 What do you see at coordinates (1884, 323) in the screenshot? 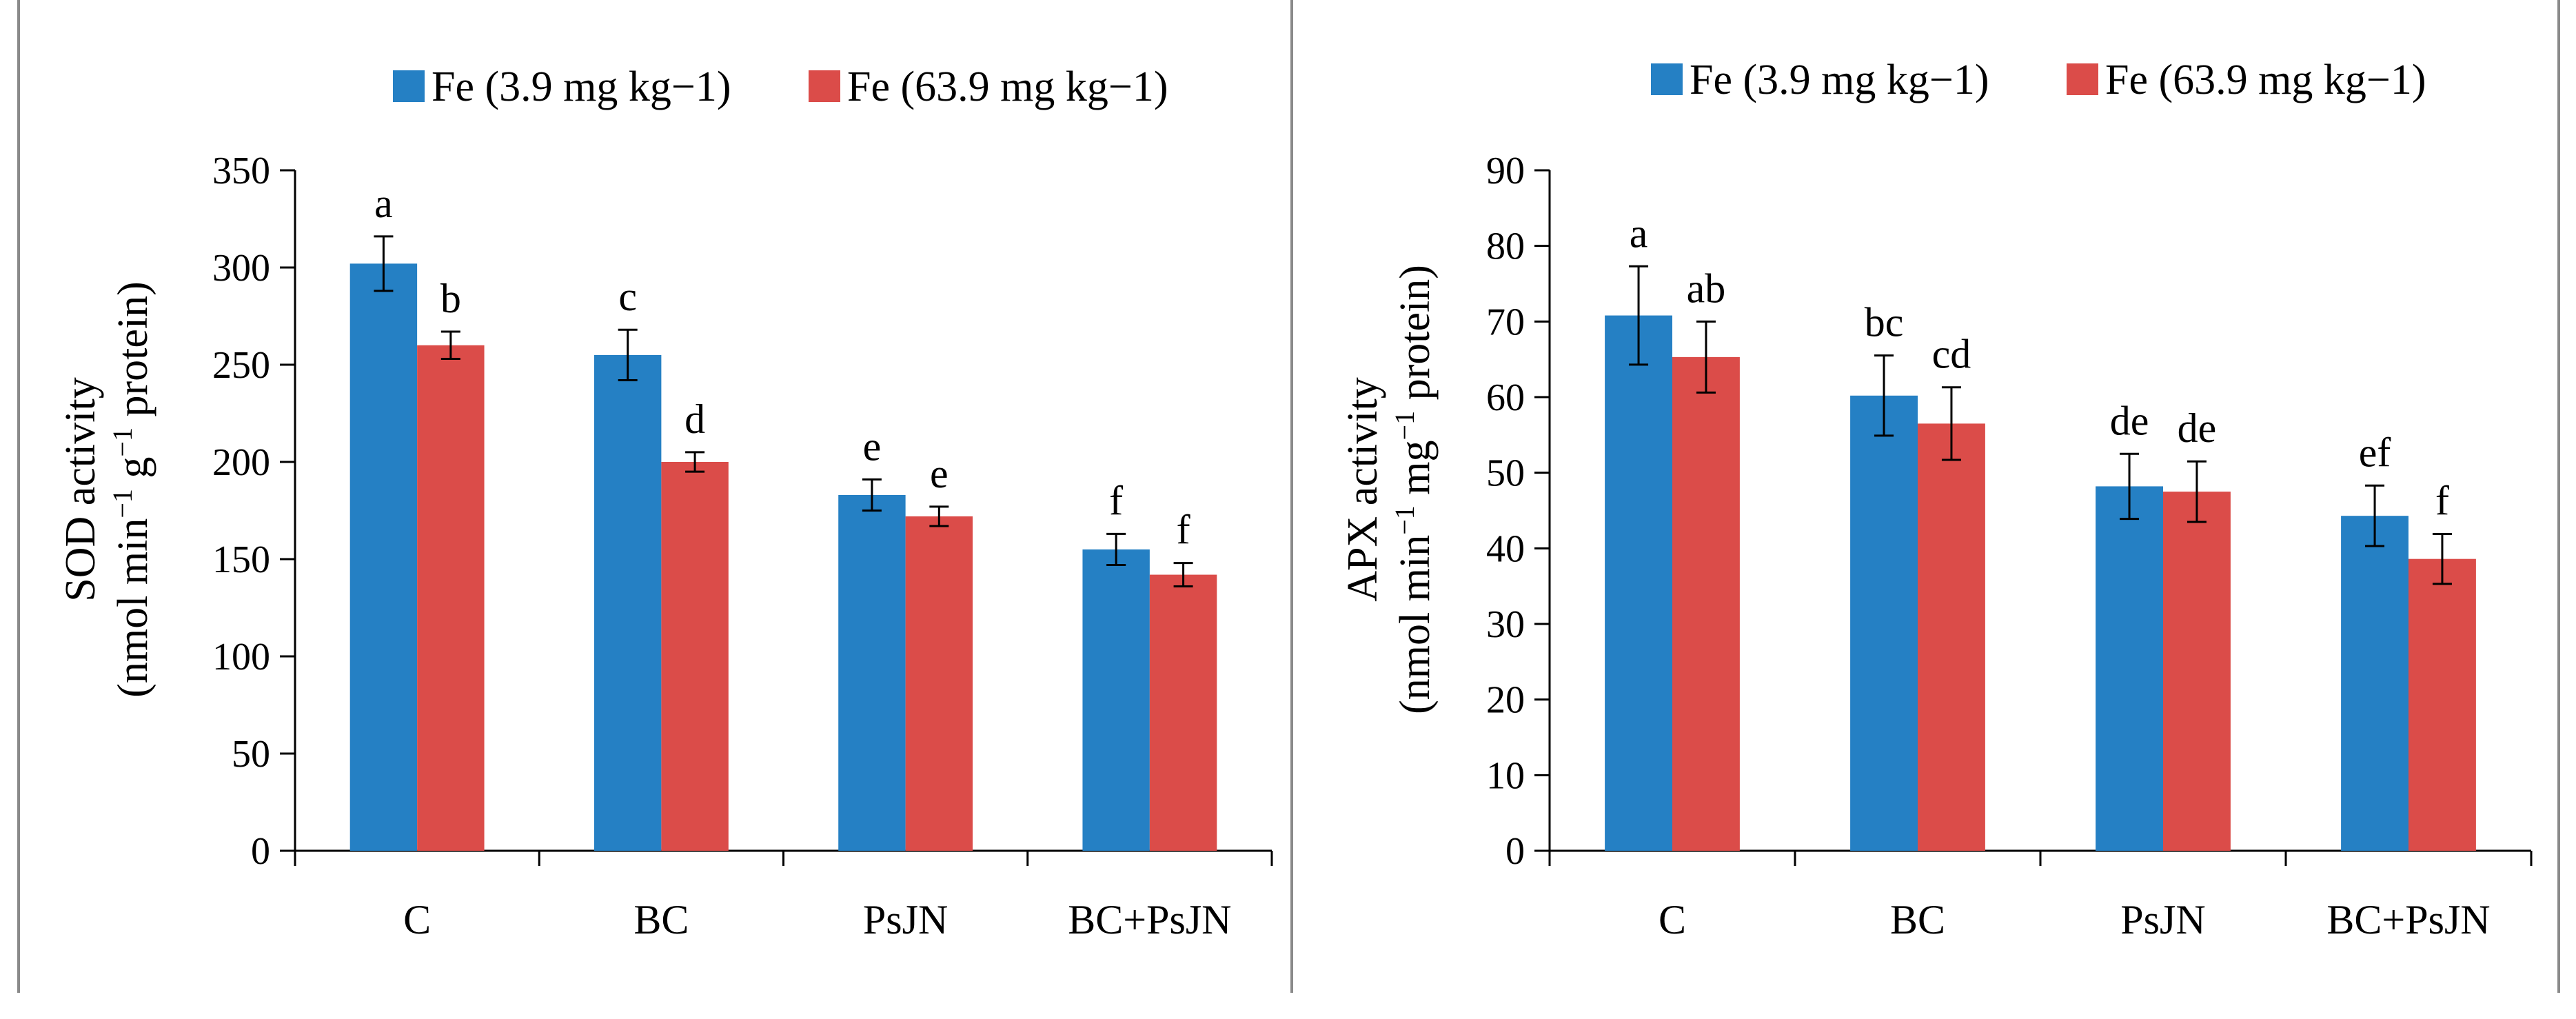
I see `significance-letter: bc` at bounding box center [1884, 323].